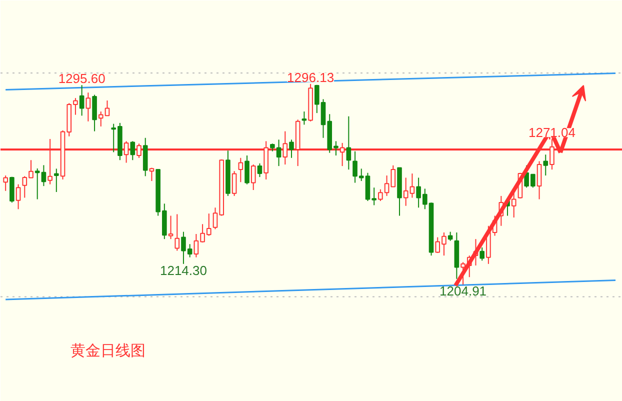 The width and height of the screenshot is (622, 401). What do you see at coordinates (463, 291) in the screenshot?
I see `text: 1204.91` at bounding box center [463, 291].